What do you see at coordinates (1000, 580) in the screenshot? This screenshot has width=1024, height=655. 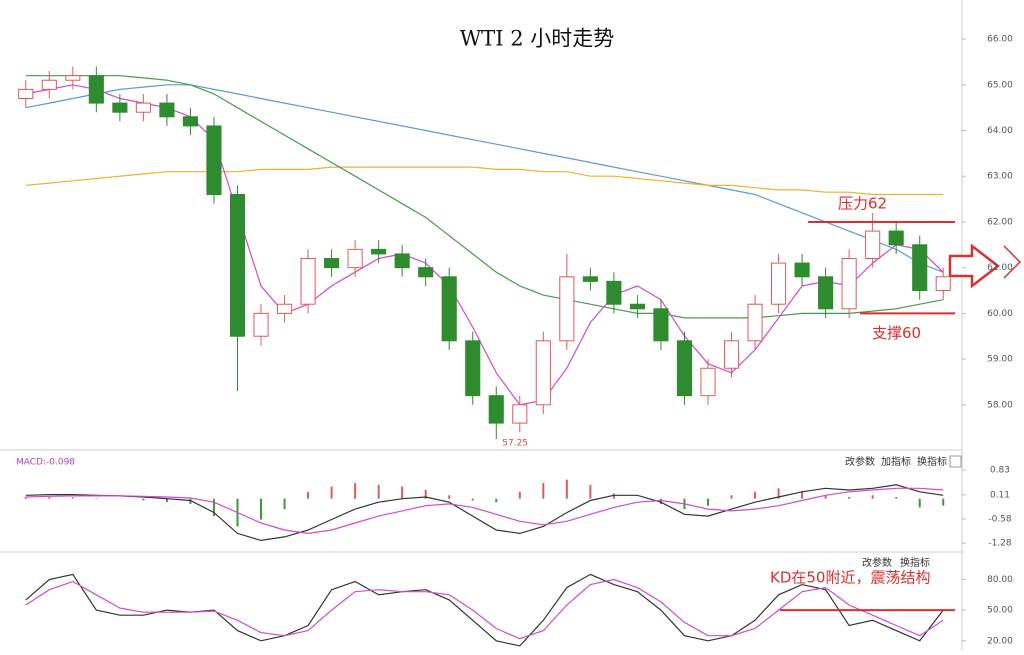 I see `y-tick-label: 80.00` at bounding box center [1000, 580].